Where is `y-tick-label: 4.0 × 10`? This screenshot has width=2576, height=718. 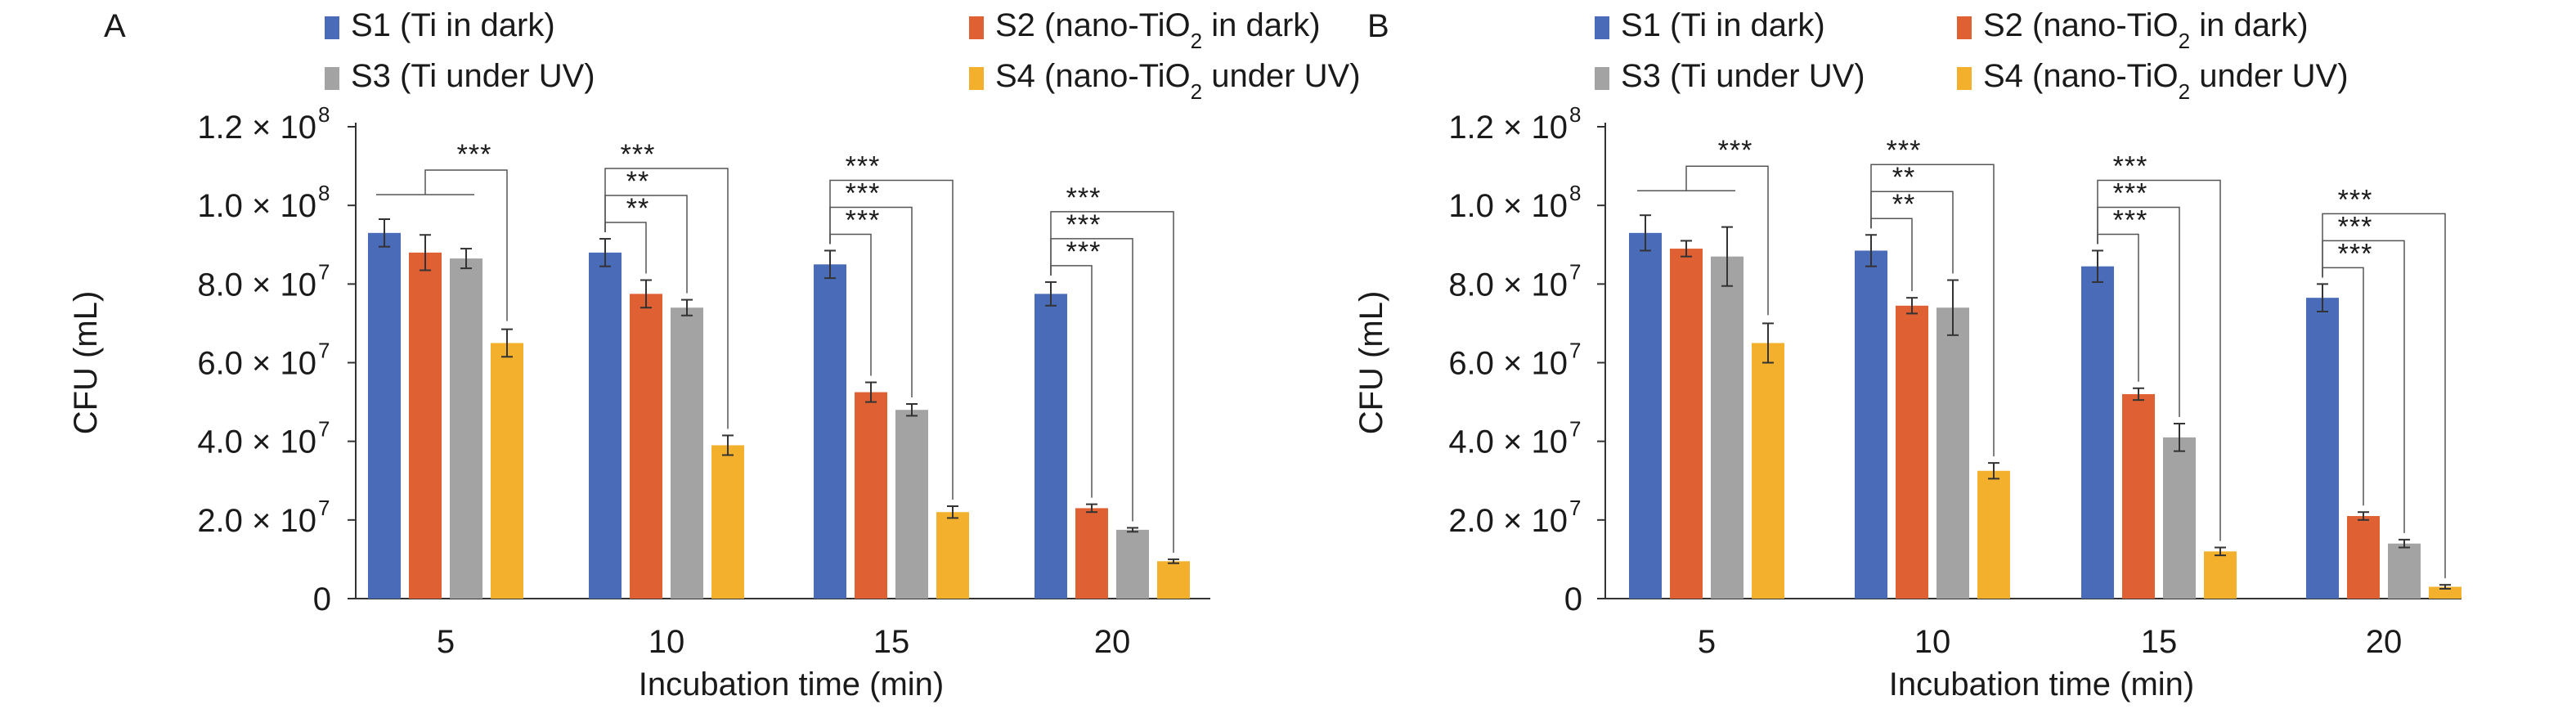 y-tick-label: 4.0 × 10 is located at coordinates (1508, 442).